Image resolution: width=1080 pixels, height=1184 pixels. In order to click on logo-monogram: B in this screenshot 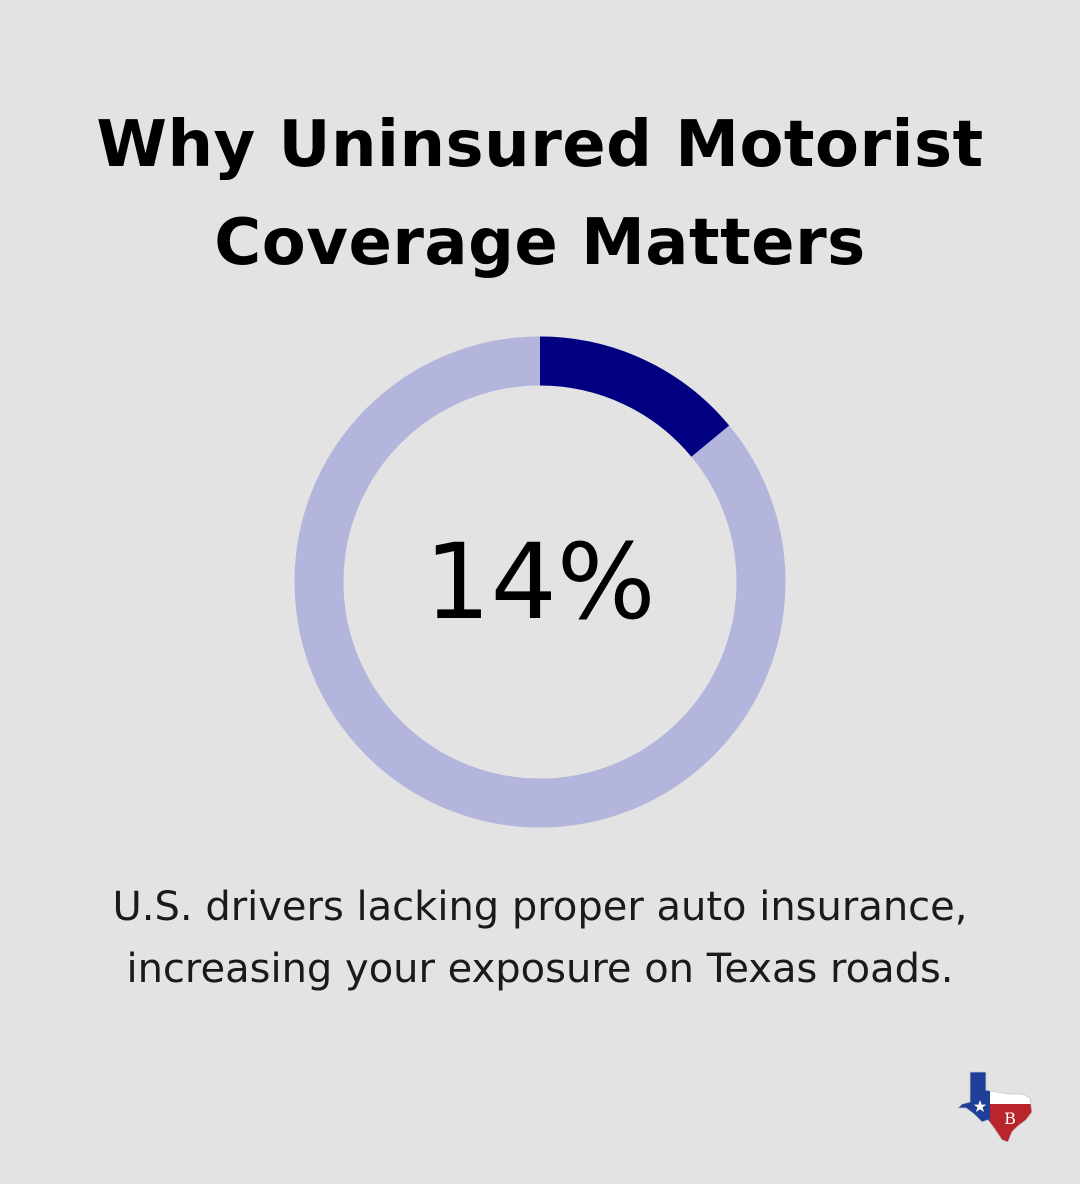, I will do `click(1010, 1118)`.